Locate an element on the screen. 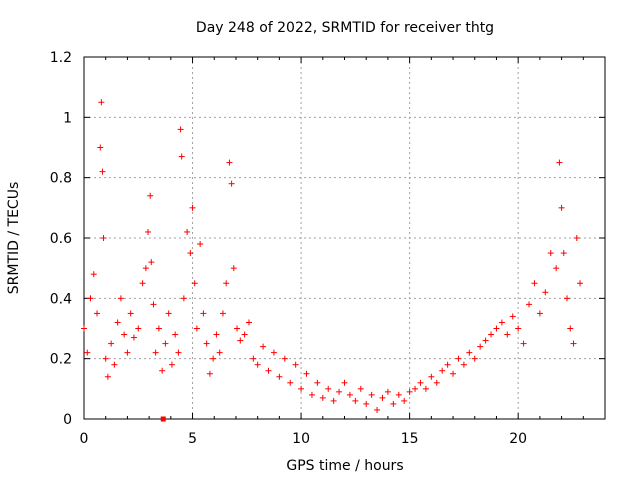 The width and height of the screenshot is (640, 480). y-tick-label: 0.8 is located at coordinates (61, 179).